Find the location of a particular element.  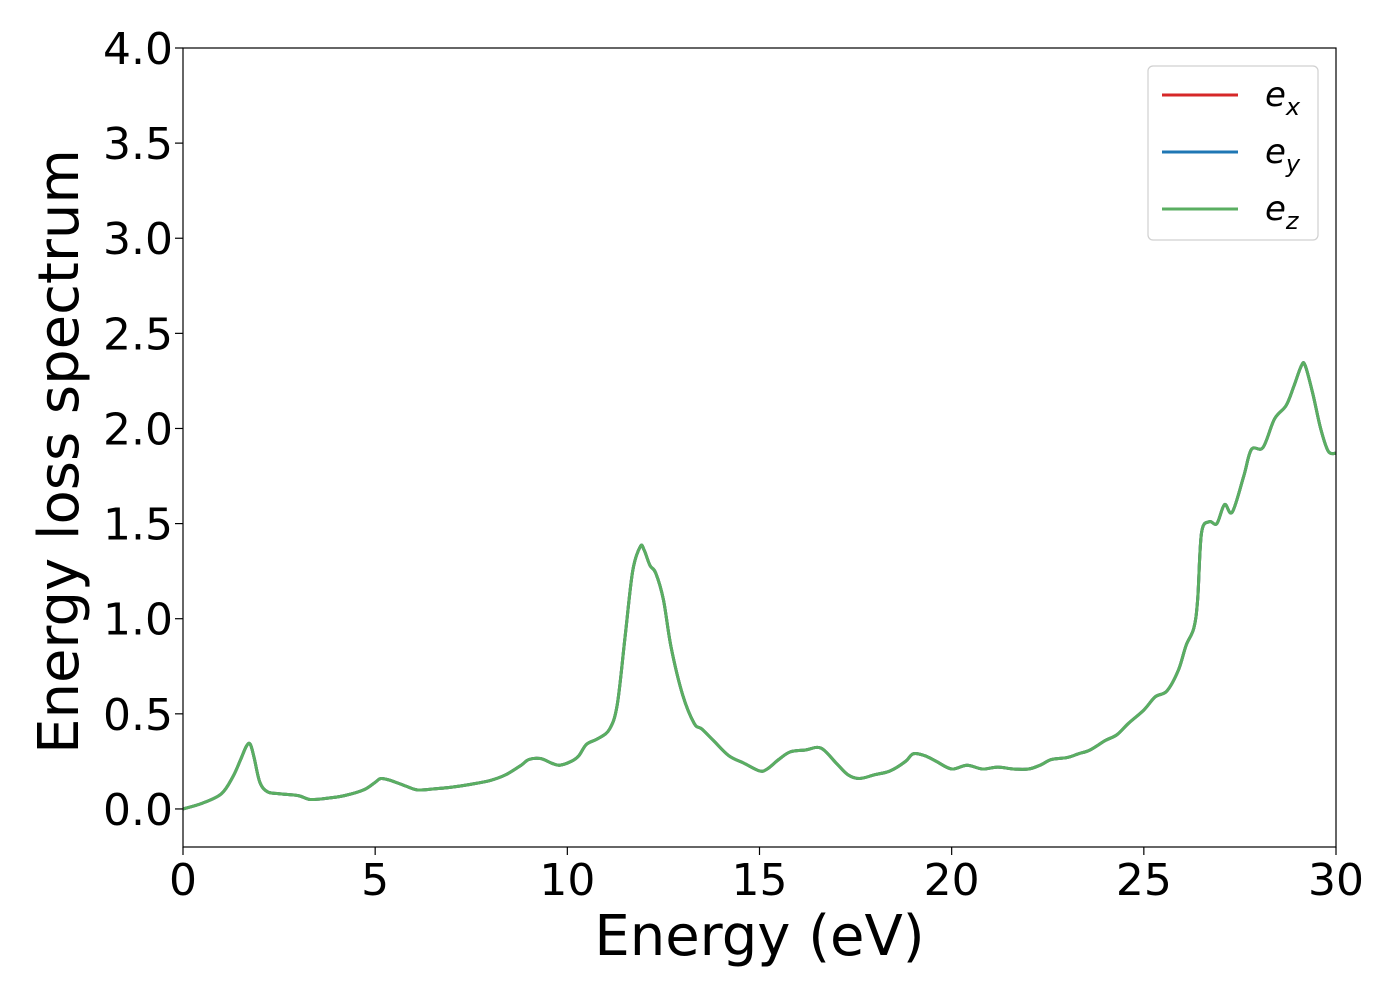

y-tick-label: 1.0 is located at coordinates (138, 620).